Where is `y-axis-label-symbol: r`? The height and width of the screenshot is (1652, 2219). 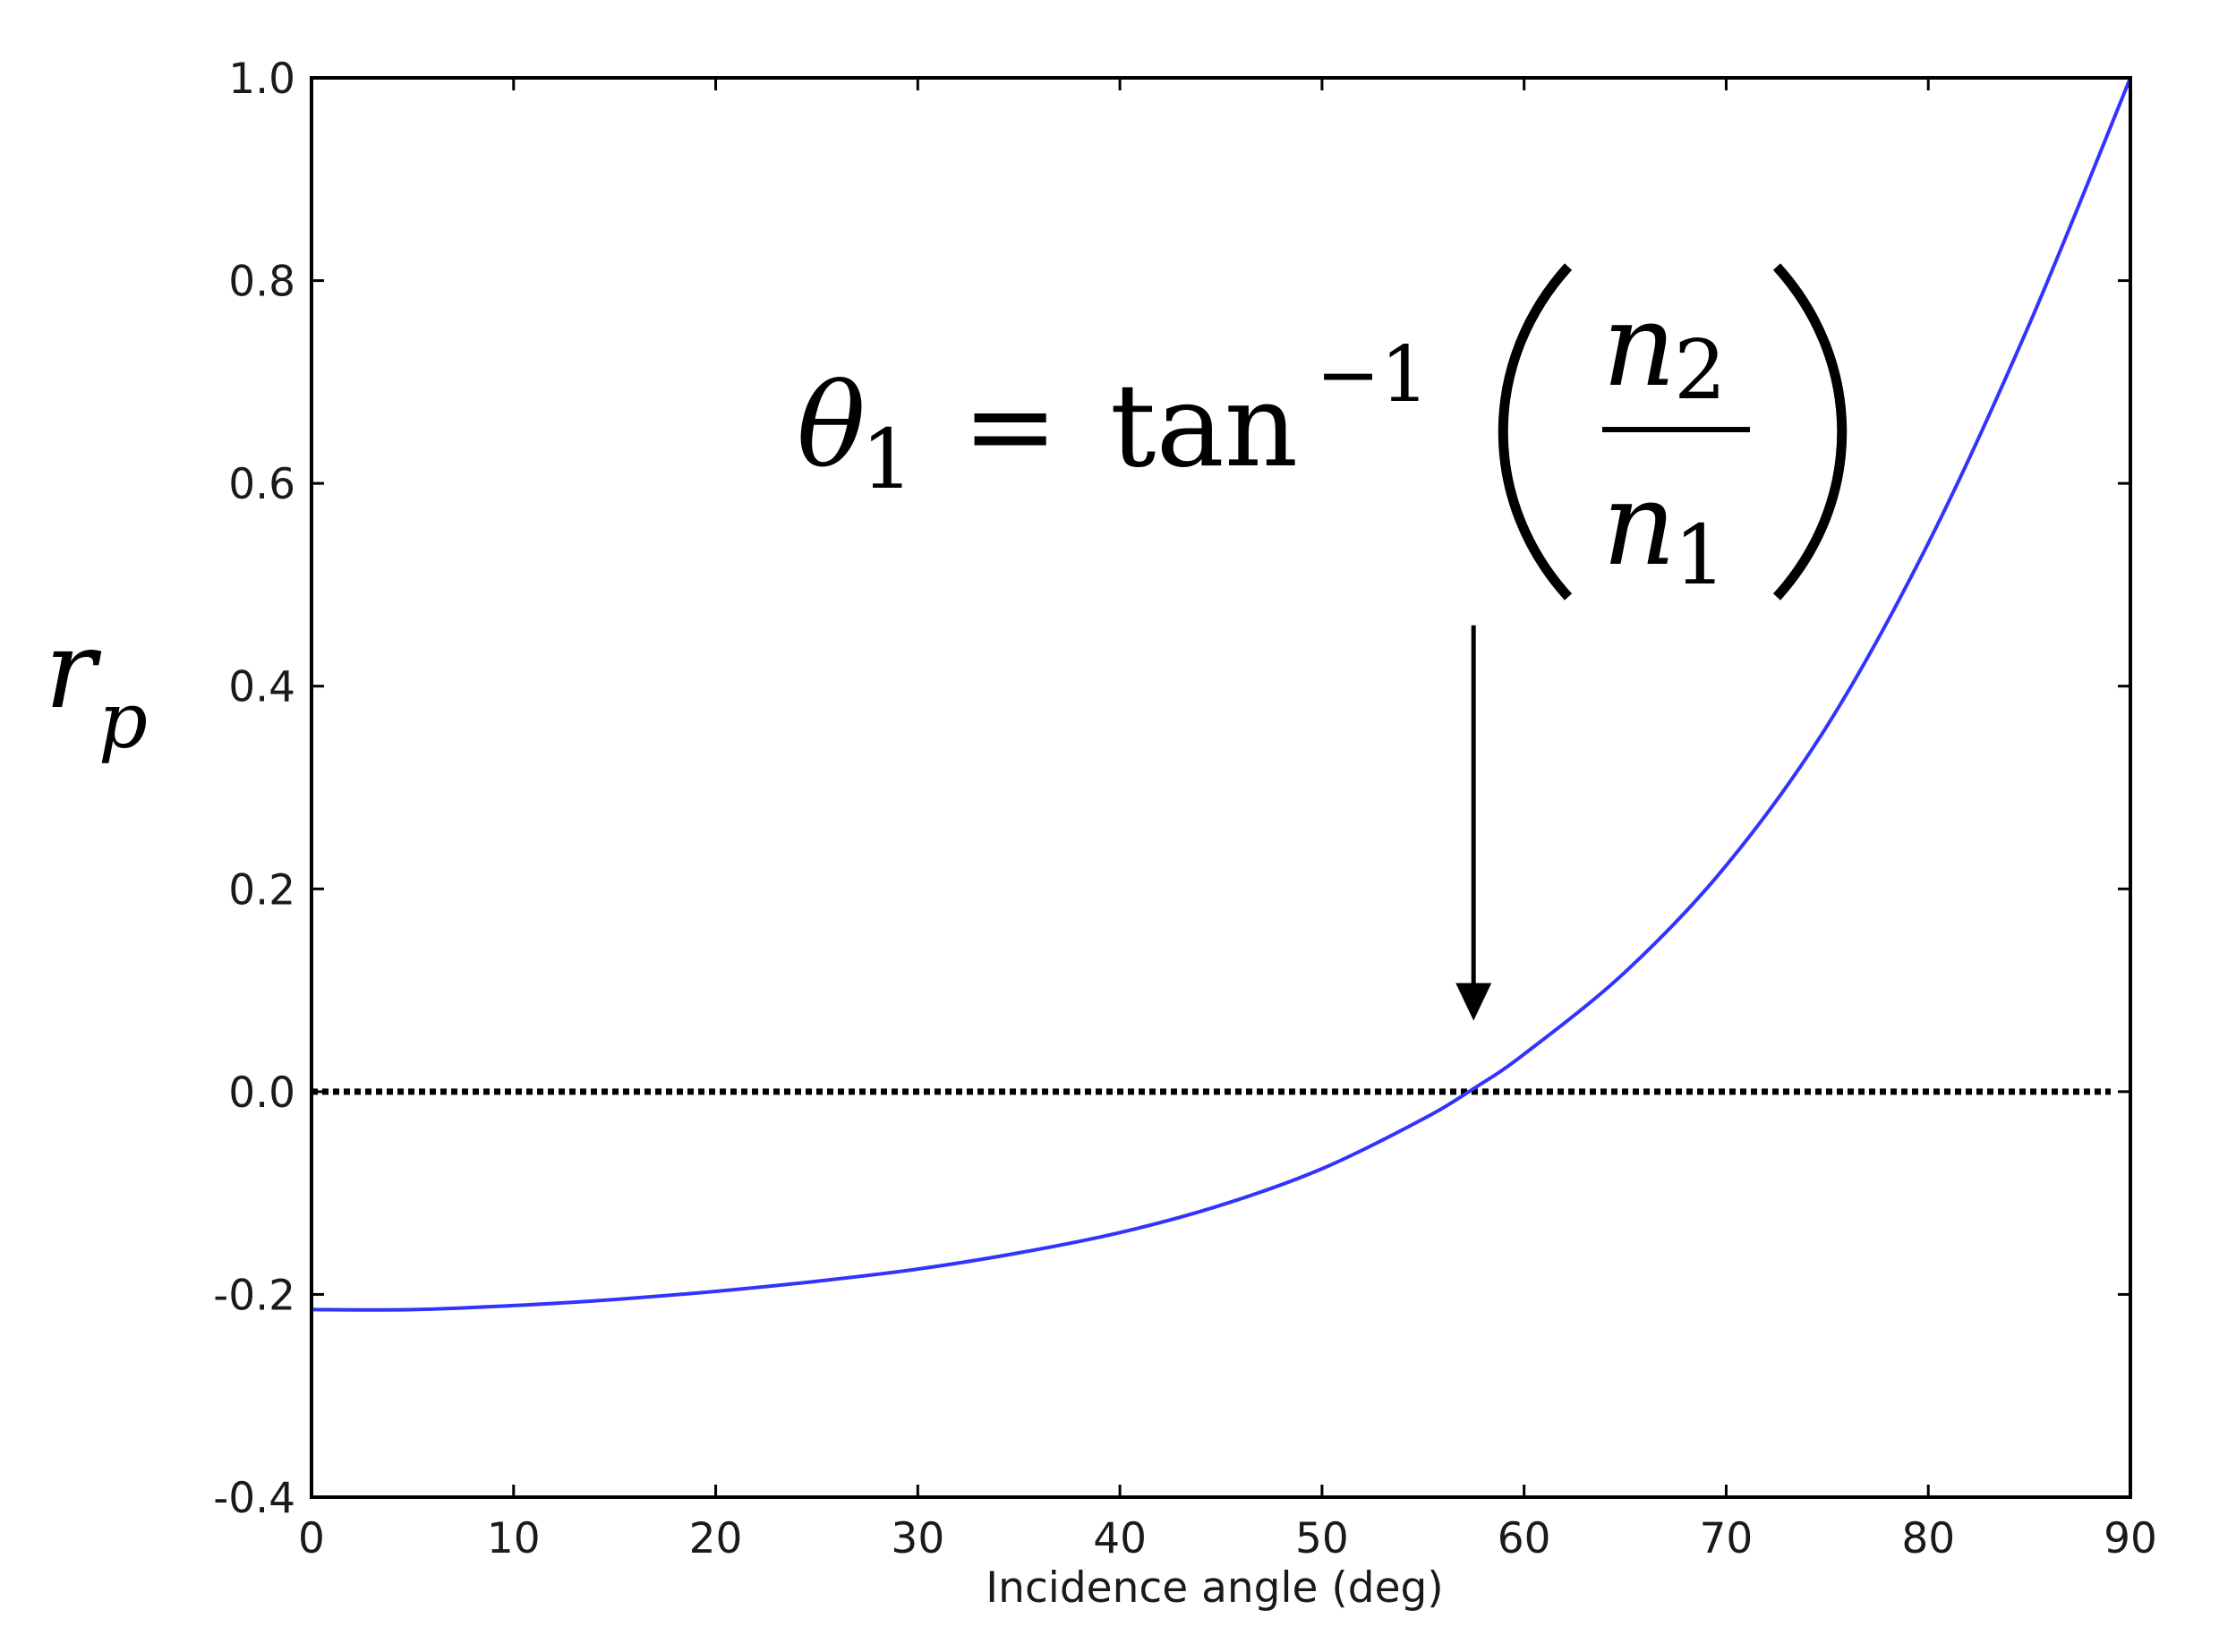 y-axis-label-symbol: r is located at coordinates (73, 671).